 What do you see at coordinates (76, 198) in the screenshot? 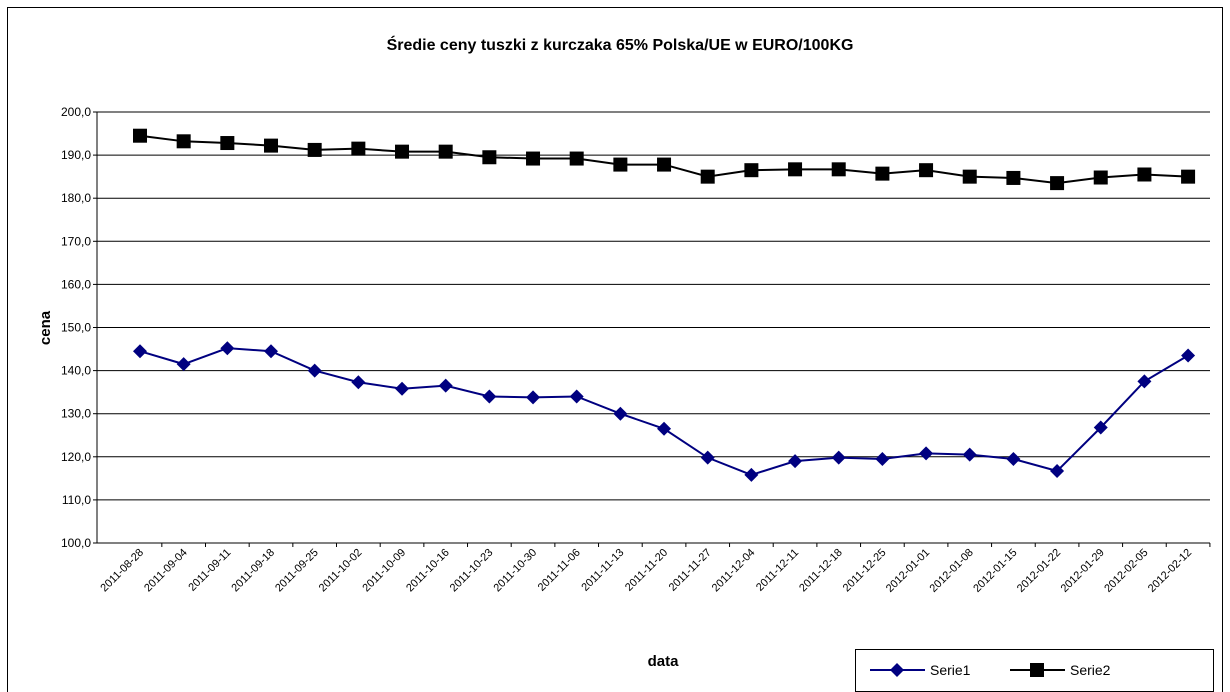
I see `y-tick-label: 180,0` at bounding box center [76, 198].